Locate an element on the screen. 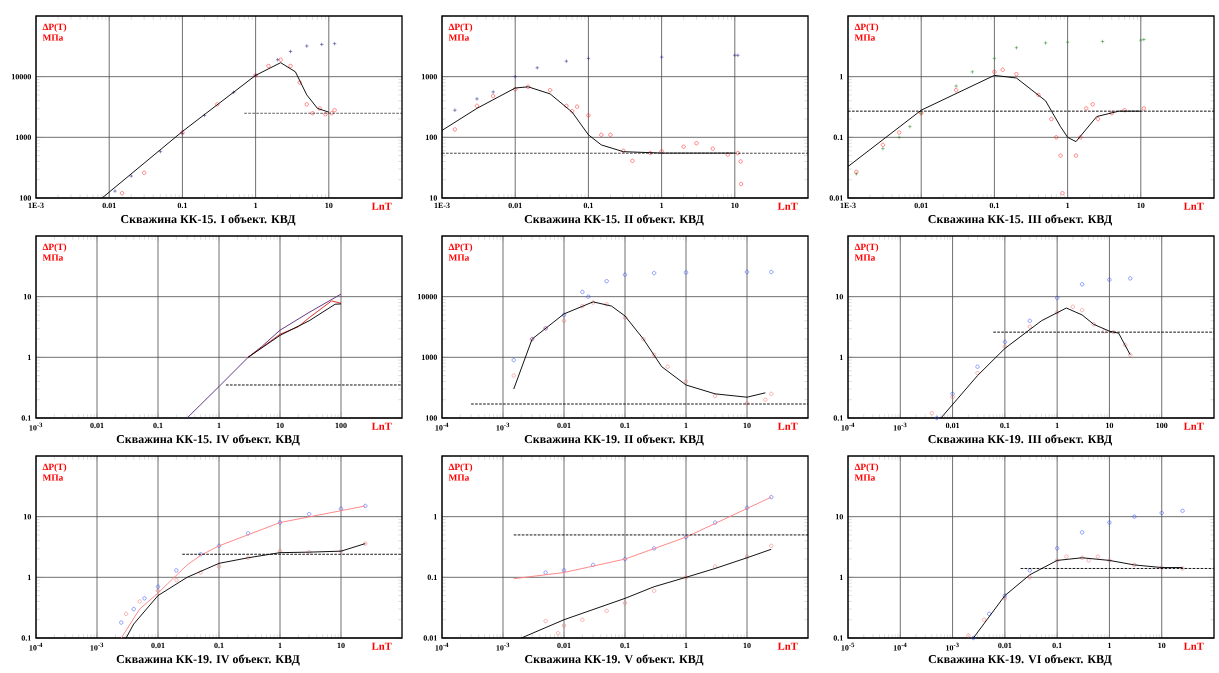 The image size is (1219, 673). text: Скважина КК-19. V объект. КВД is located at coordinates (614, 660).